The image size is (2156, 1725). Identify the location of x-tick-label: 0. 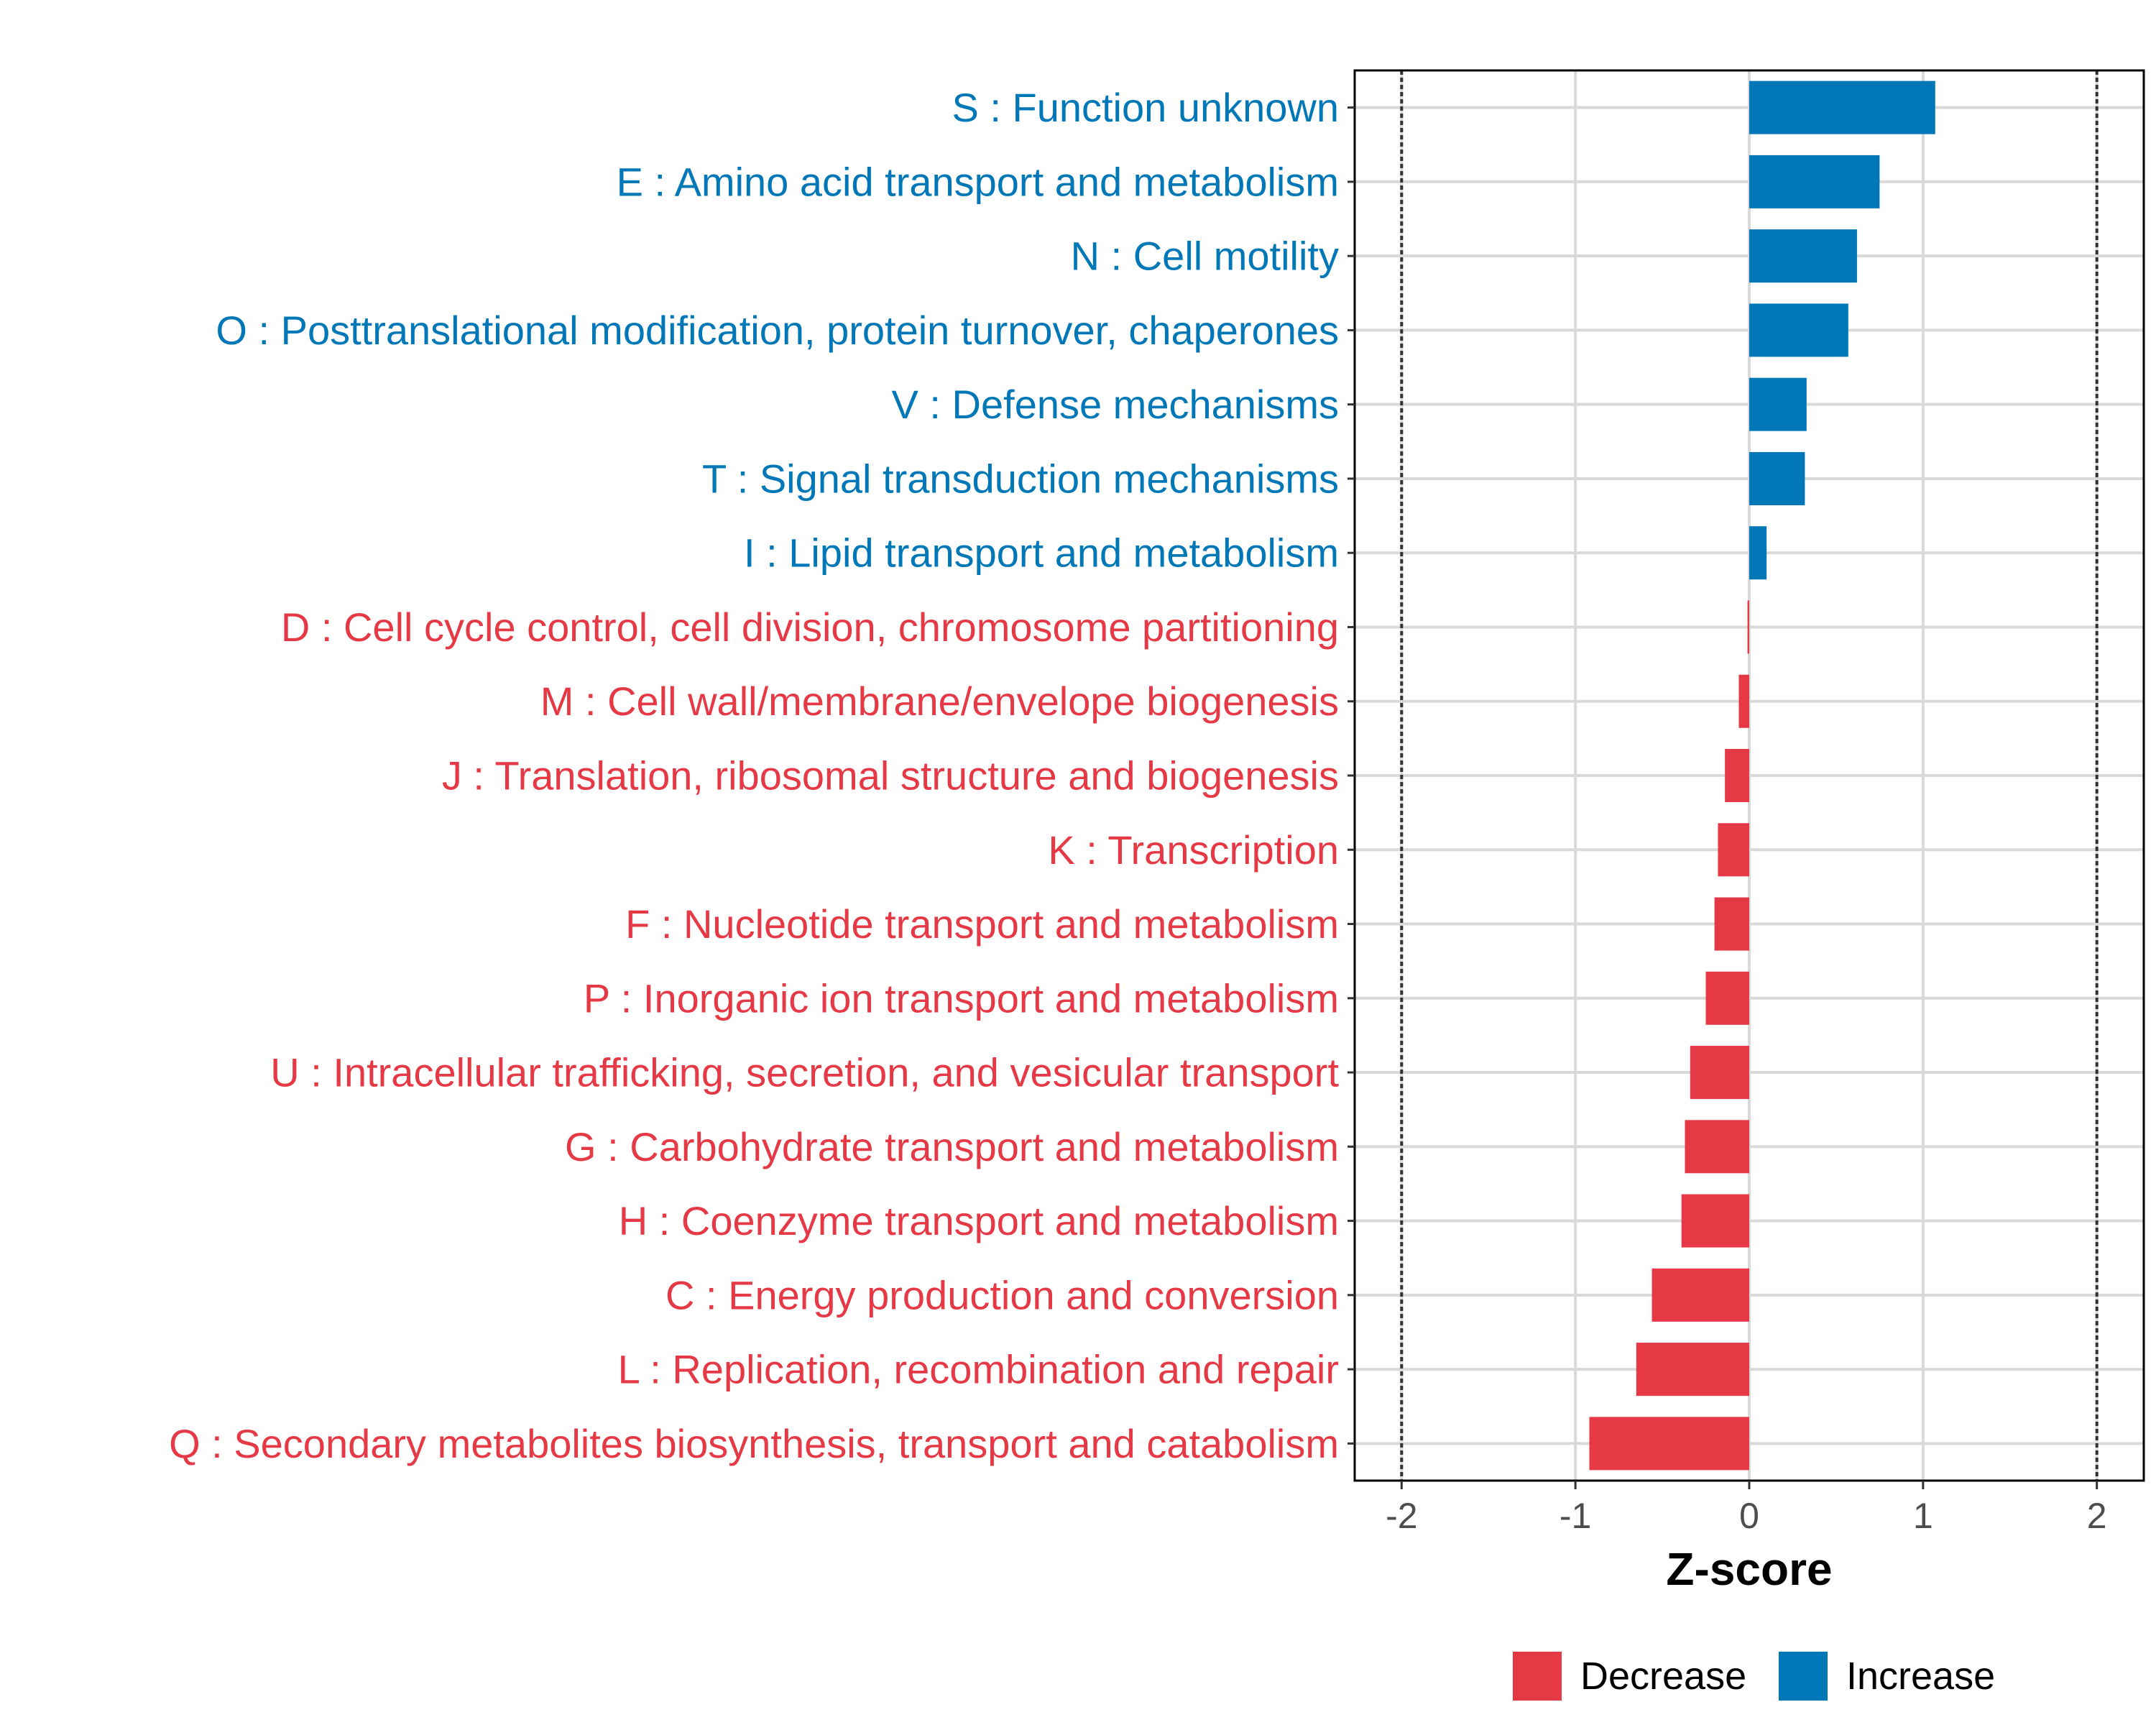
(1749, 1516).